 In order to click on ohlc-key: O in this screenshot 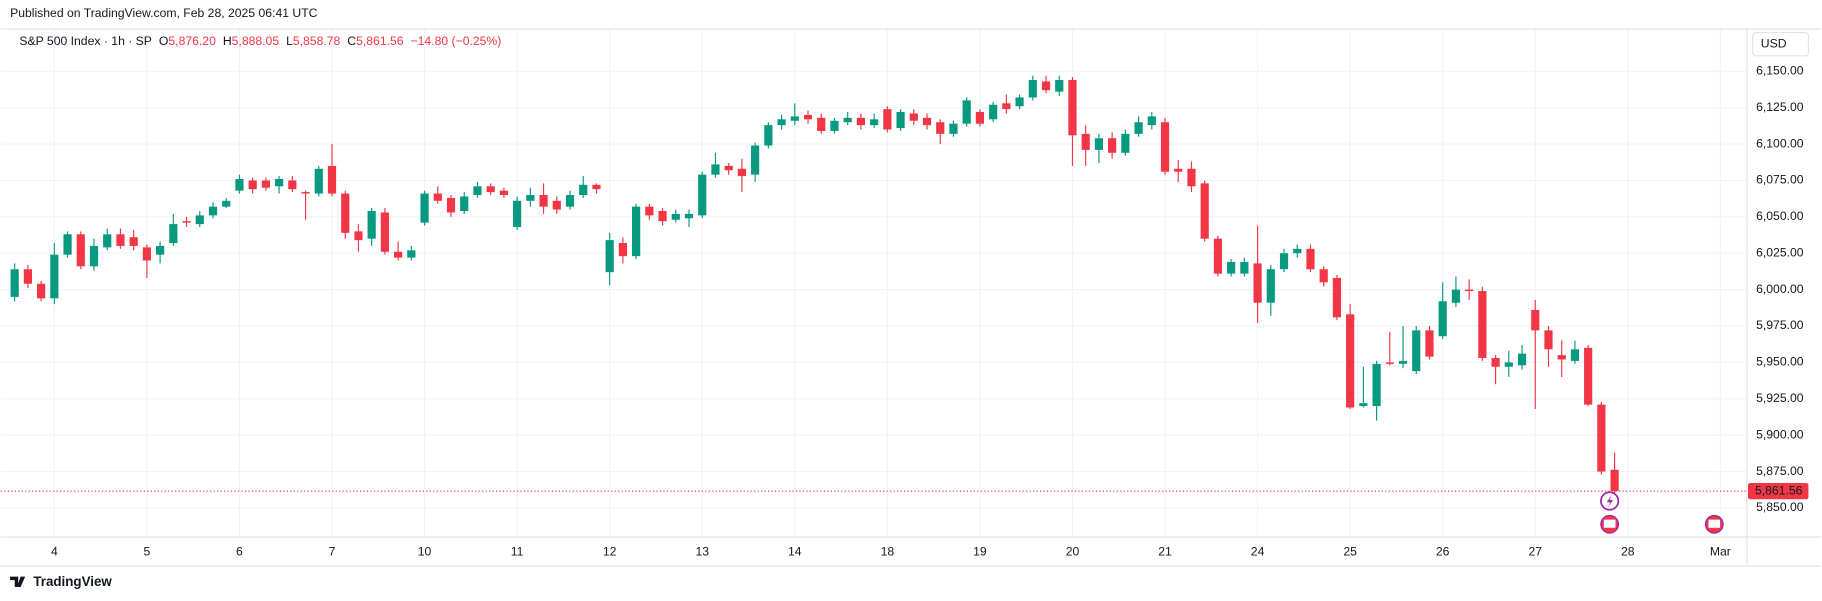, I will do `click(163, 41)`.